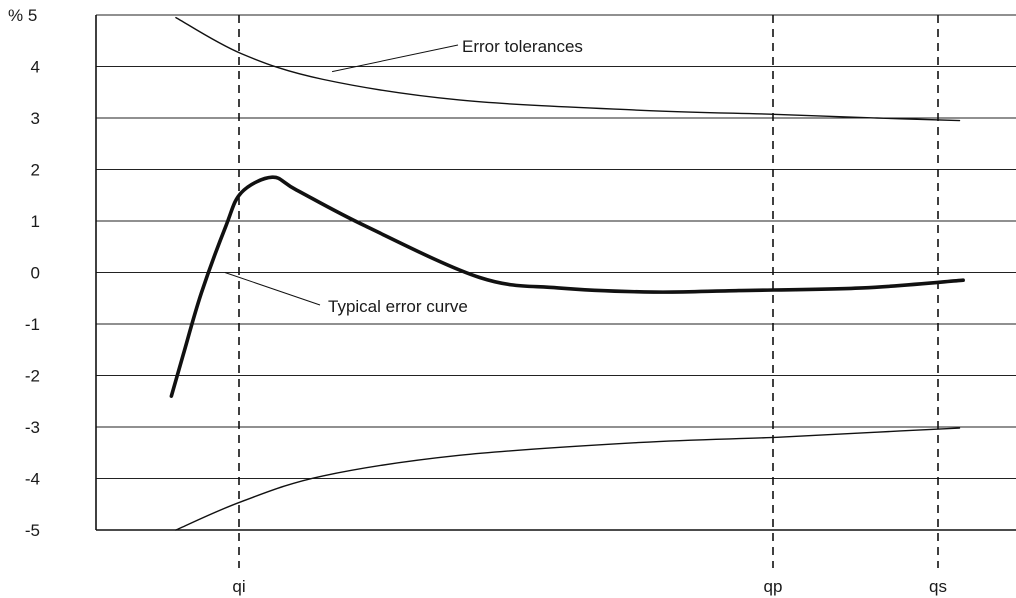 The height and width of the screenshot is (598, 1016). Describe the element at coordinates (35, 221) in the screenshot. I see `y-tick-label: 1` at that location.